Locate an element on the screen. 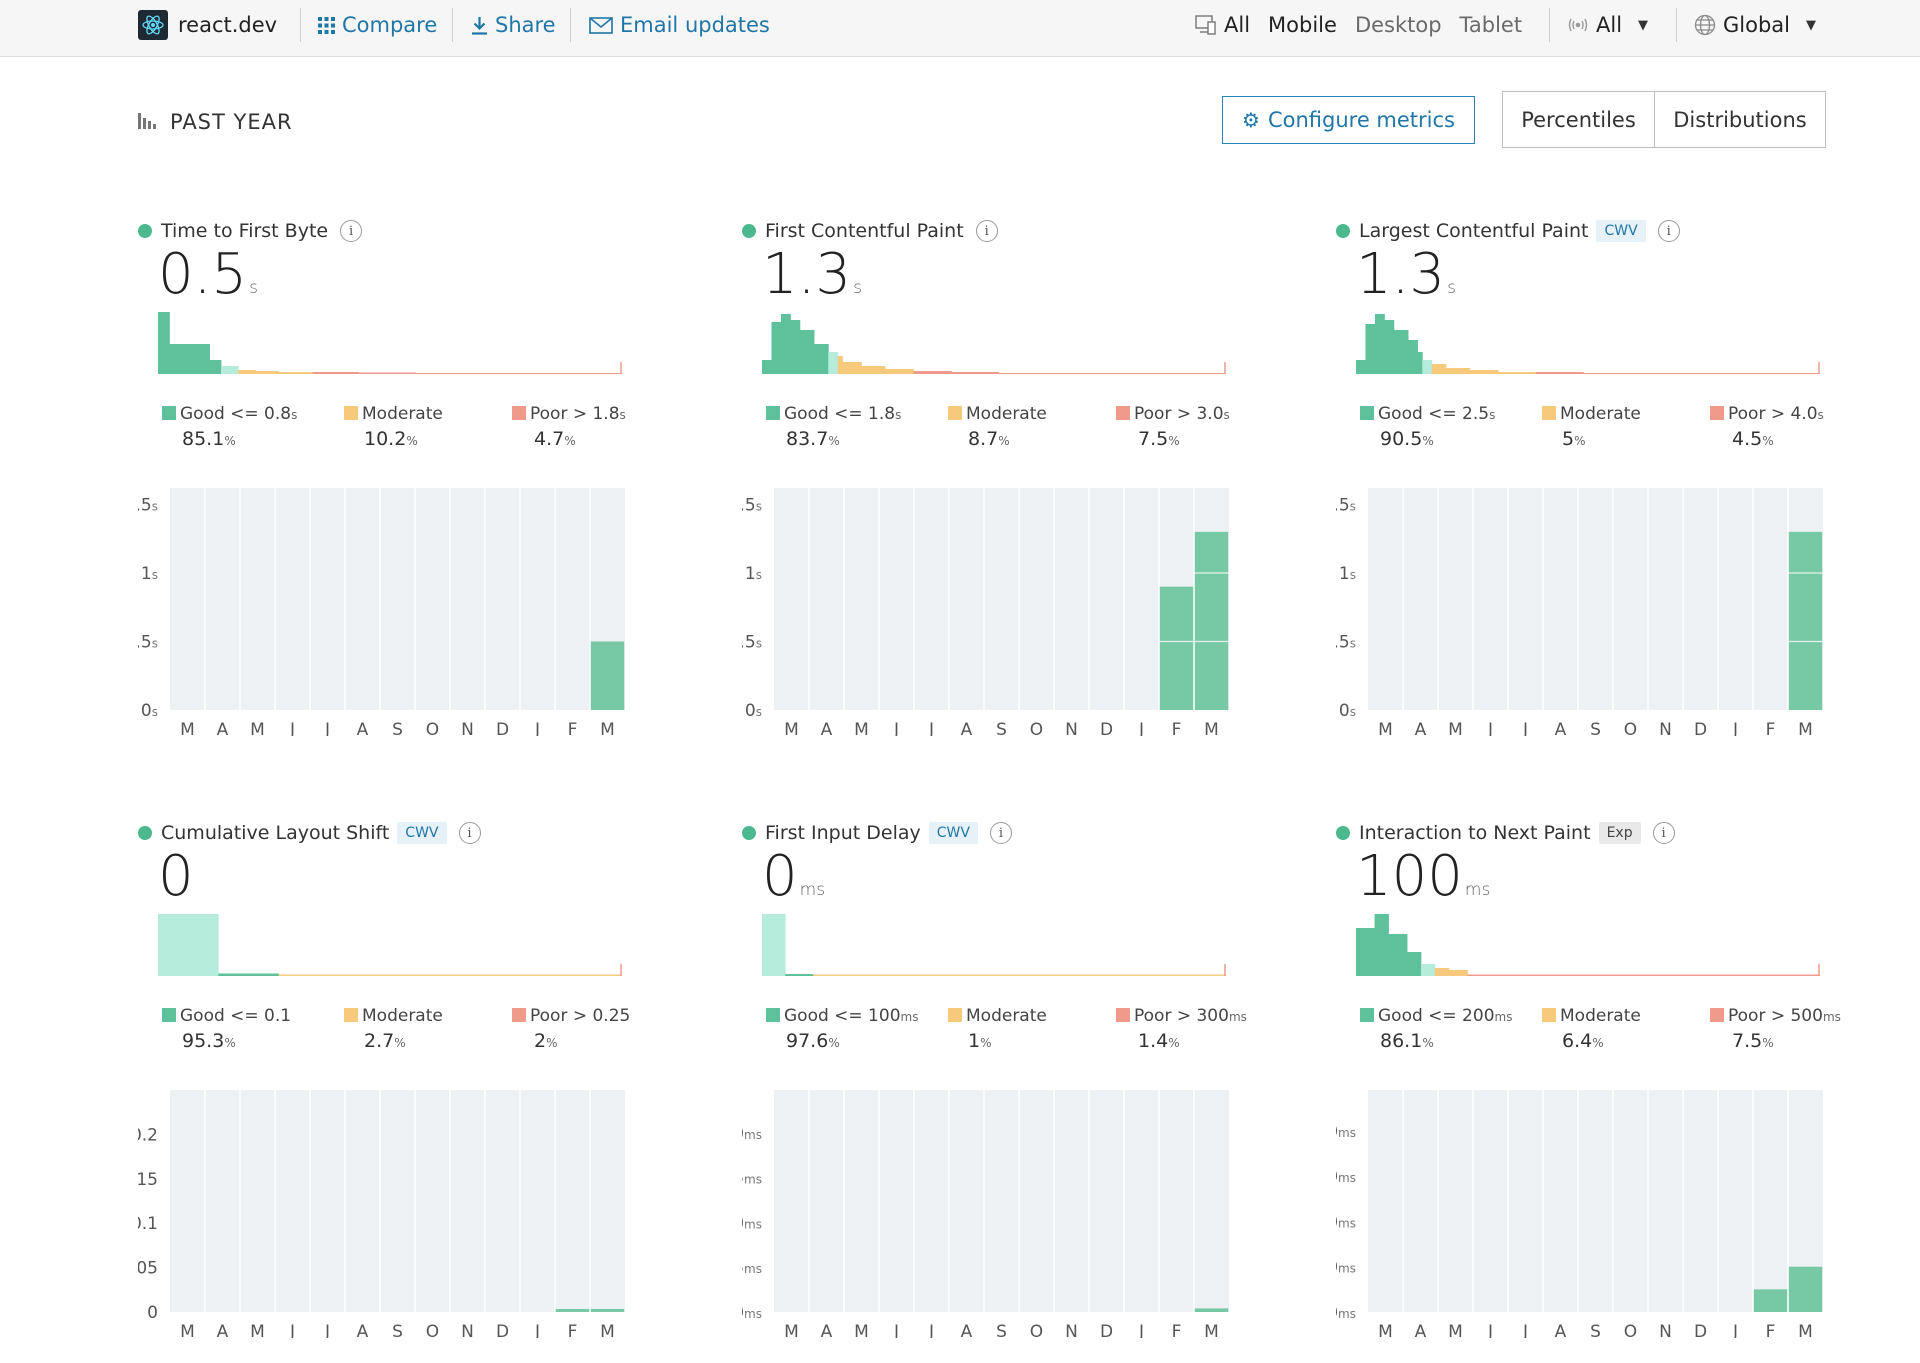  poor-percent-value: 2 is located at coordinates (540, 1041).